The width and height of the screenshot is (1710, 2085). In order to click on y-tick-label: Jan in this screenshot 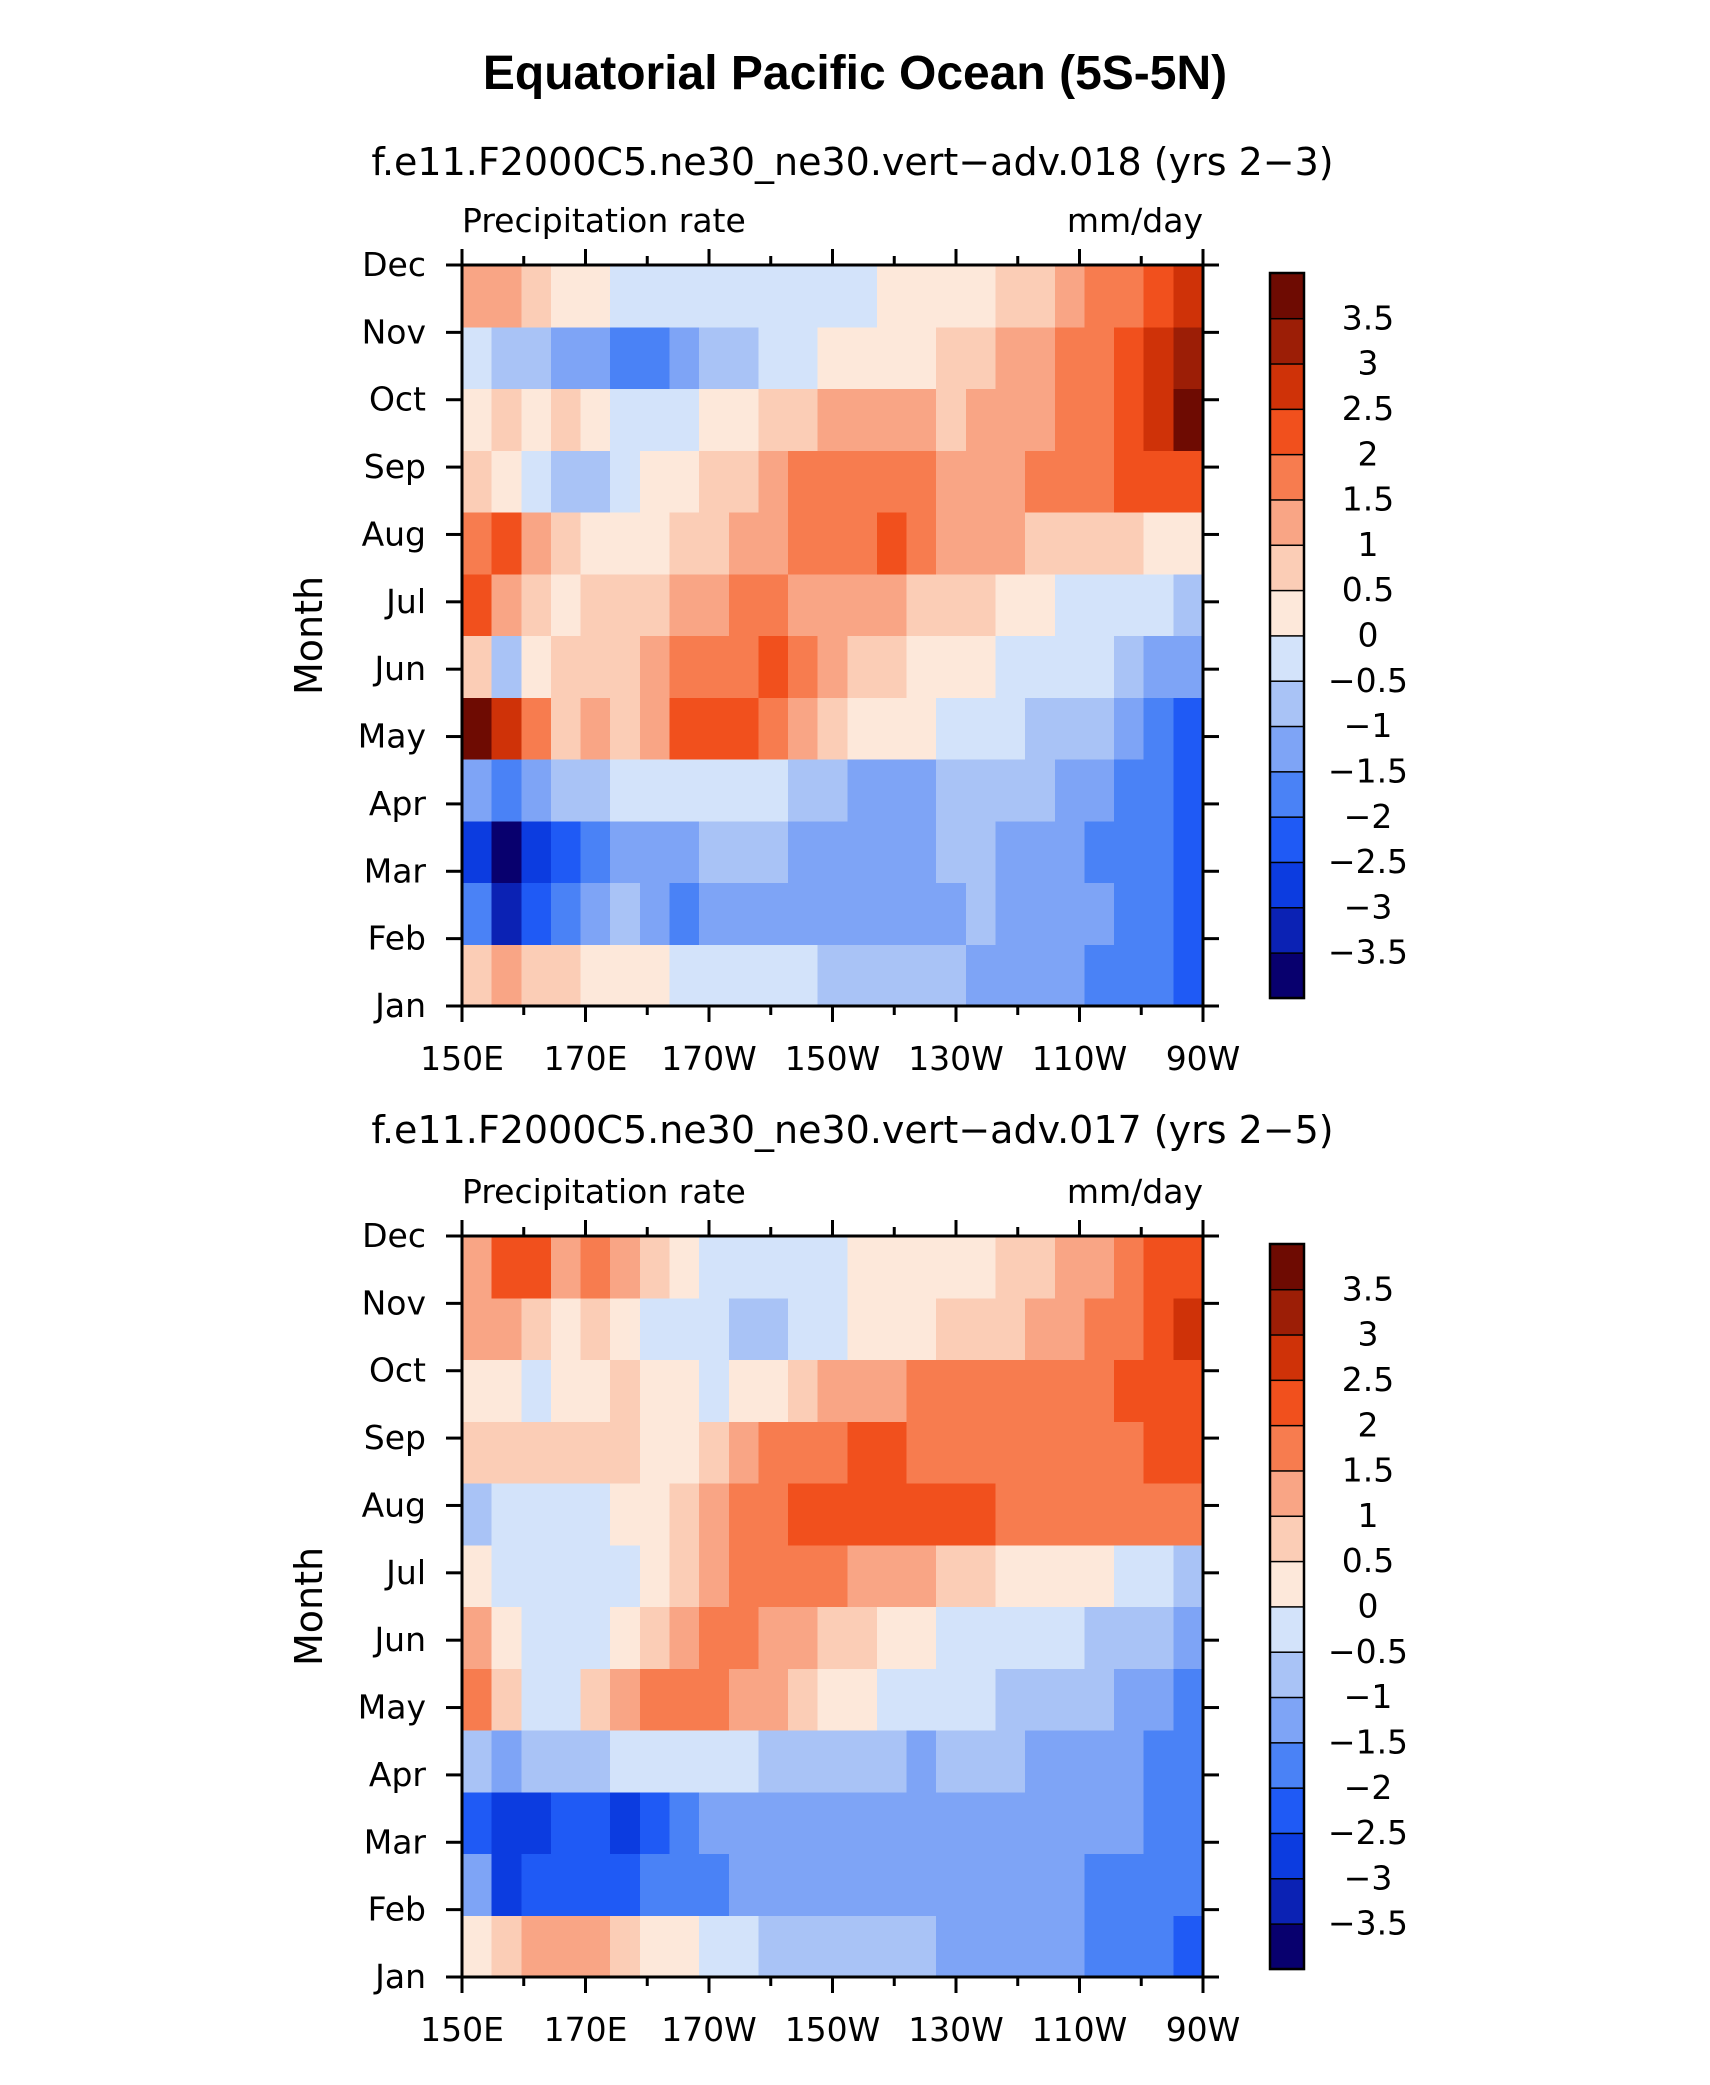, I will do `click(399, 1976)`.